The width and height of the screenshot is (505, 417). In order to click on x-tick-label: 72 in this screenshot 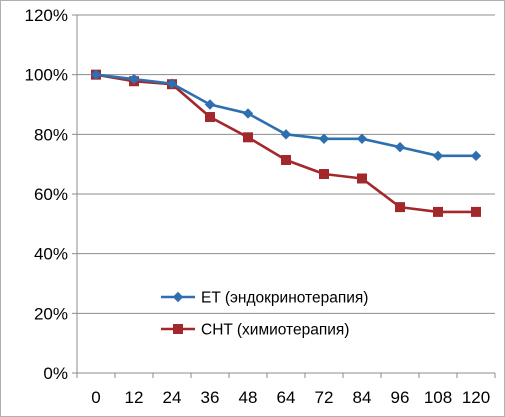, I will do `click(324, 397)`.